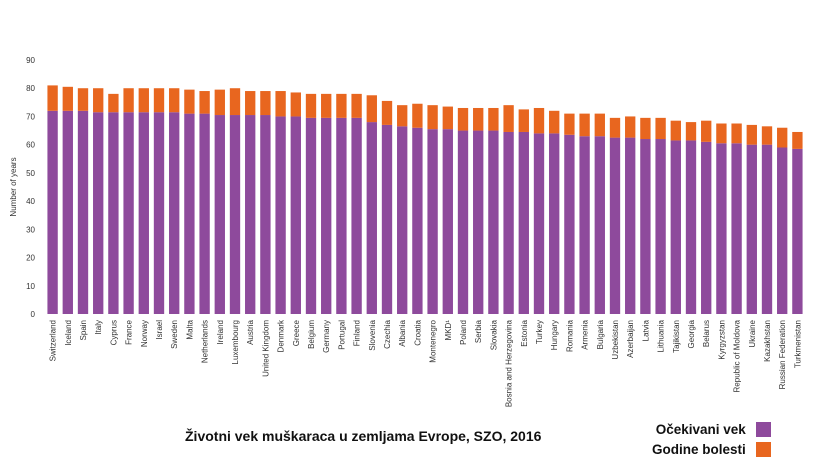  I want to click on y-tick-label: 70, so click(30, 116).